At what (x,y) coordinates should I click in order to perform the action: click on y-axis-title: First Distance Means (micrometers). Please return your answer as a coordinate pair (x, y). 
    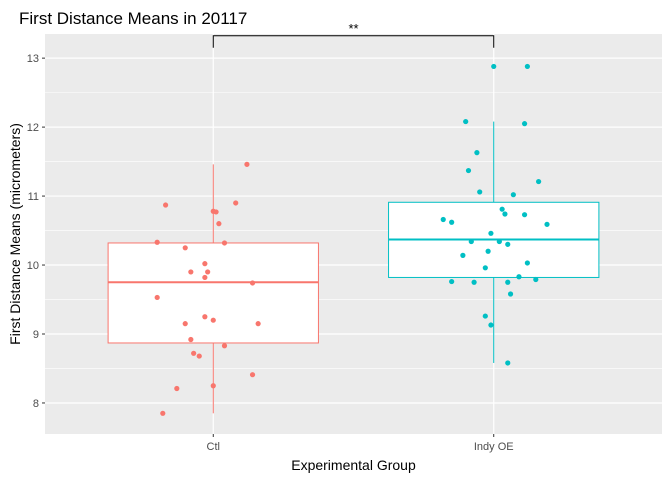
    Looking at the image, I should click on (15, 234).